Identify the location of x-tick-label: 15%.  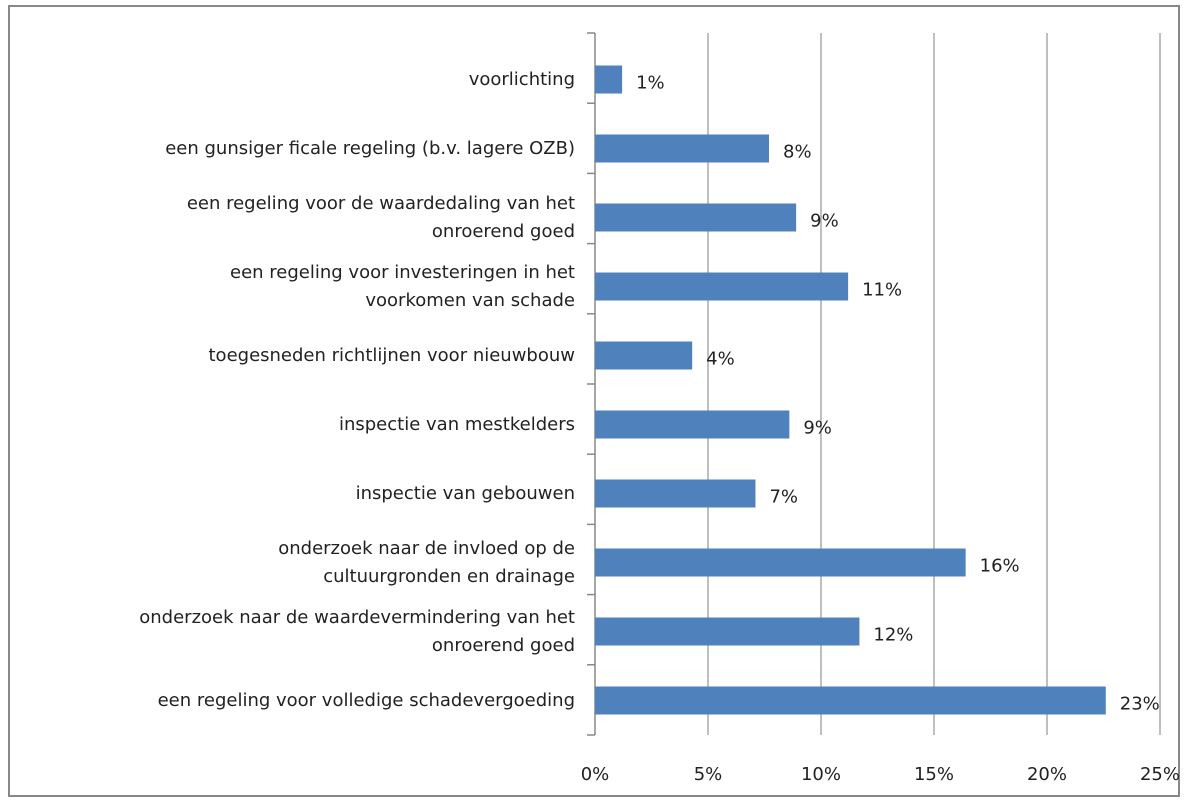
(934, 774).